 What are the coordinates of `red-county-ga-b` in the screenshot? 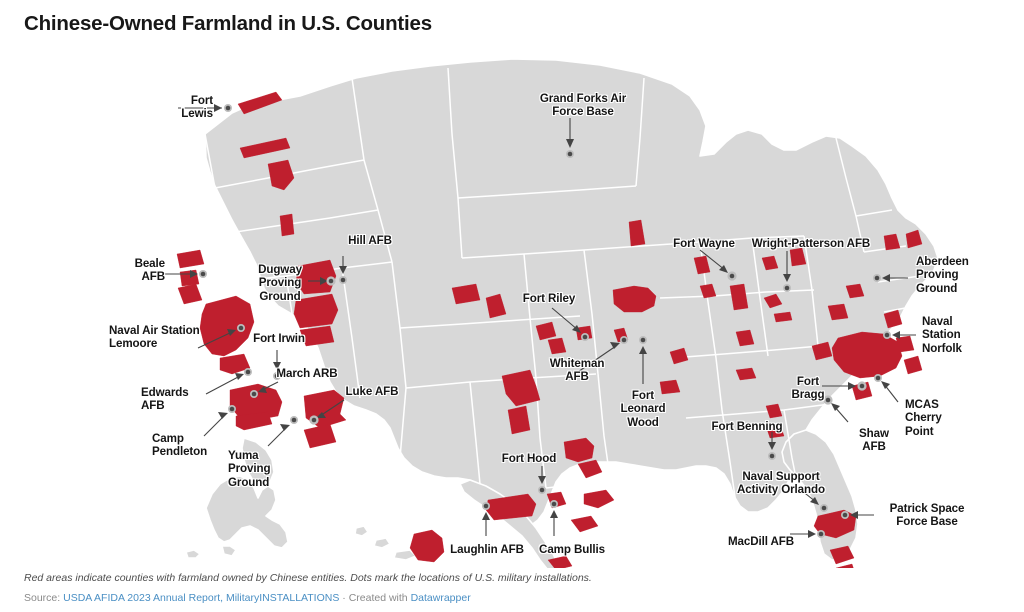 It's located at (775, 431).